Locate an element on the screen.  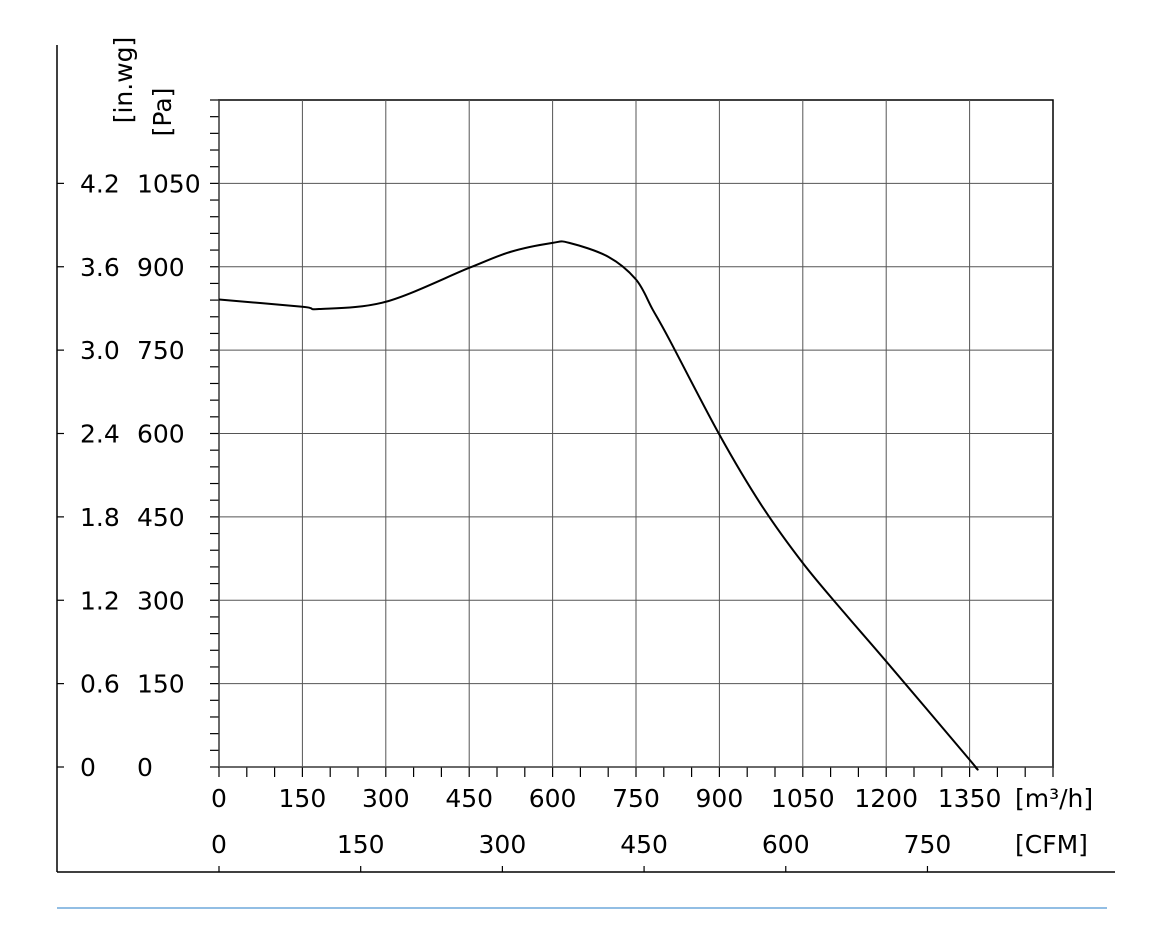
x2-tick-label: 600 is located at coordinates (786, 844).